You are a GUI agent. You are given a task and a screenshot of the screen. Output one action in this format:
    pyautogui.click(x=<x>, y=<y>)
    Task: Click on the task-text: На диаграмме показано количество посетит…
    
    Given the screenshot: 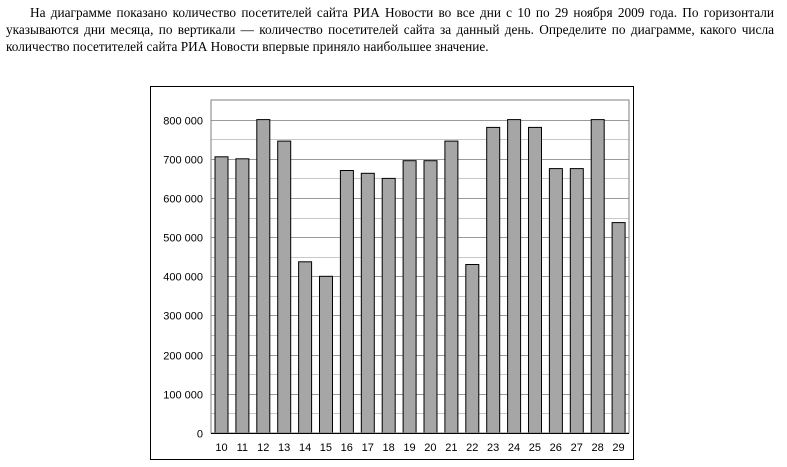 What is the action you would take?
    pyautogui.click(x=390, y=29)
    